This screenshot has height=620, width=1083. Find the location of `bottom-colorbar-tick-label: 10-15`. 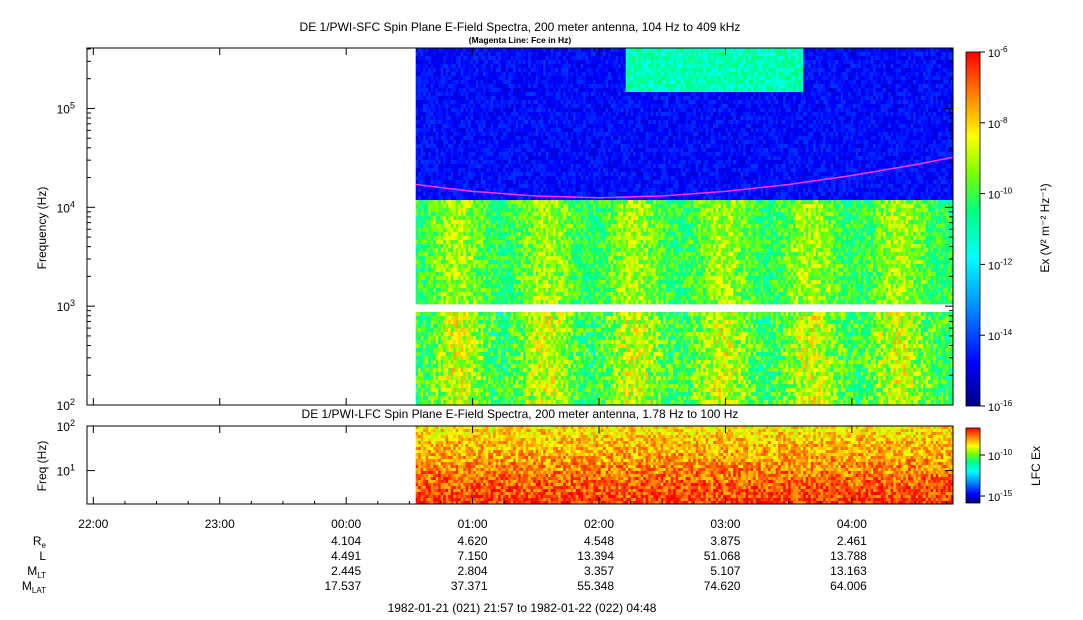

bottom-colorbar-tick-label: 10-15 is located at coordinates (1000, 496).